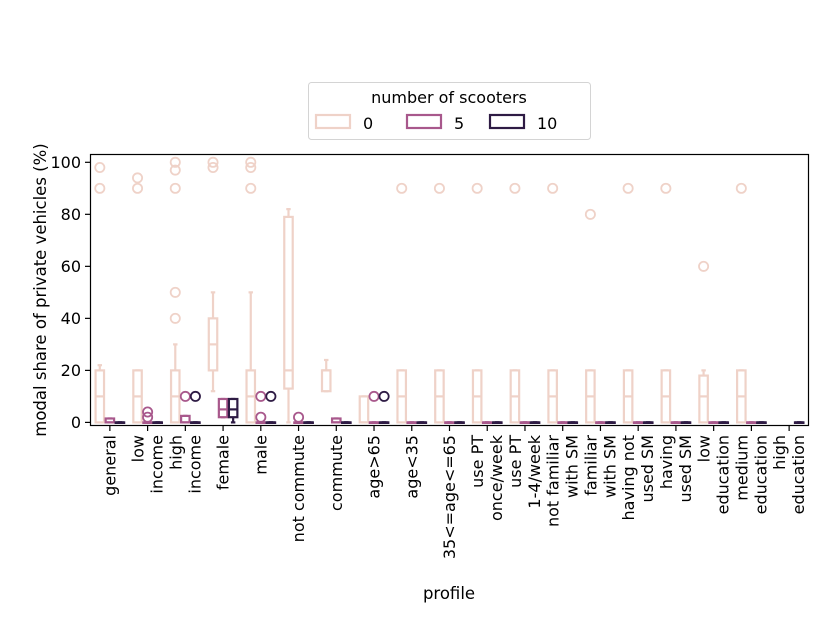 The image size is (830, 627). I want to click on x-tick-label: commute, so click(336, 473).